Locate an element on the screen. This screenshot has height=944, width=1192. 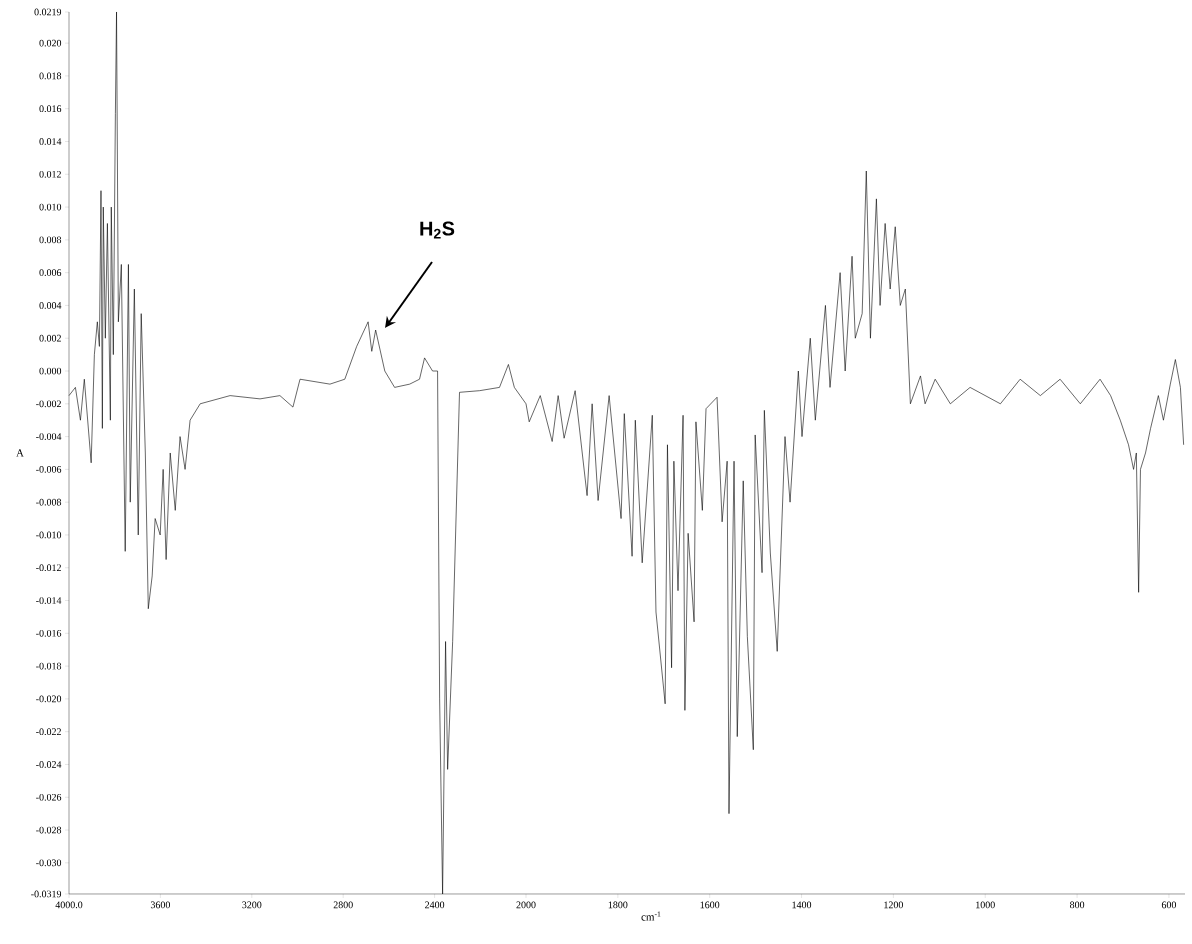
x-tick-label: 1800 is located at coordinates (618, 905).